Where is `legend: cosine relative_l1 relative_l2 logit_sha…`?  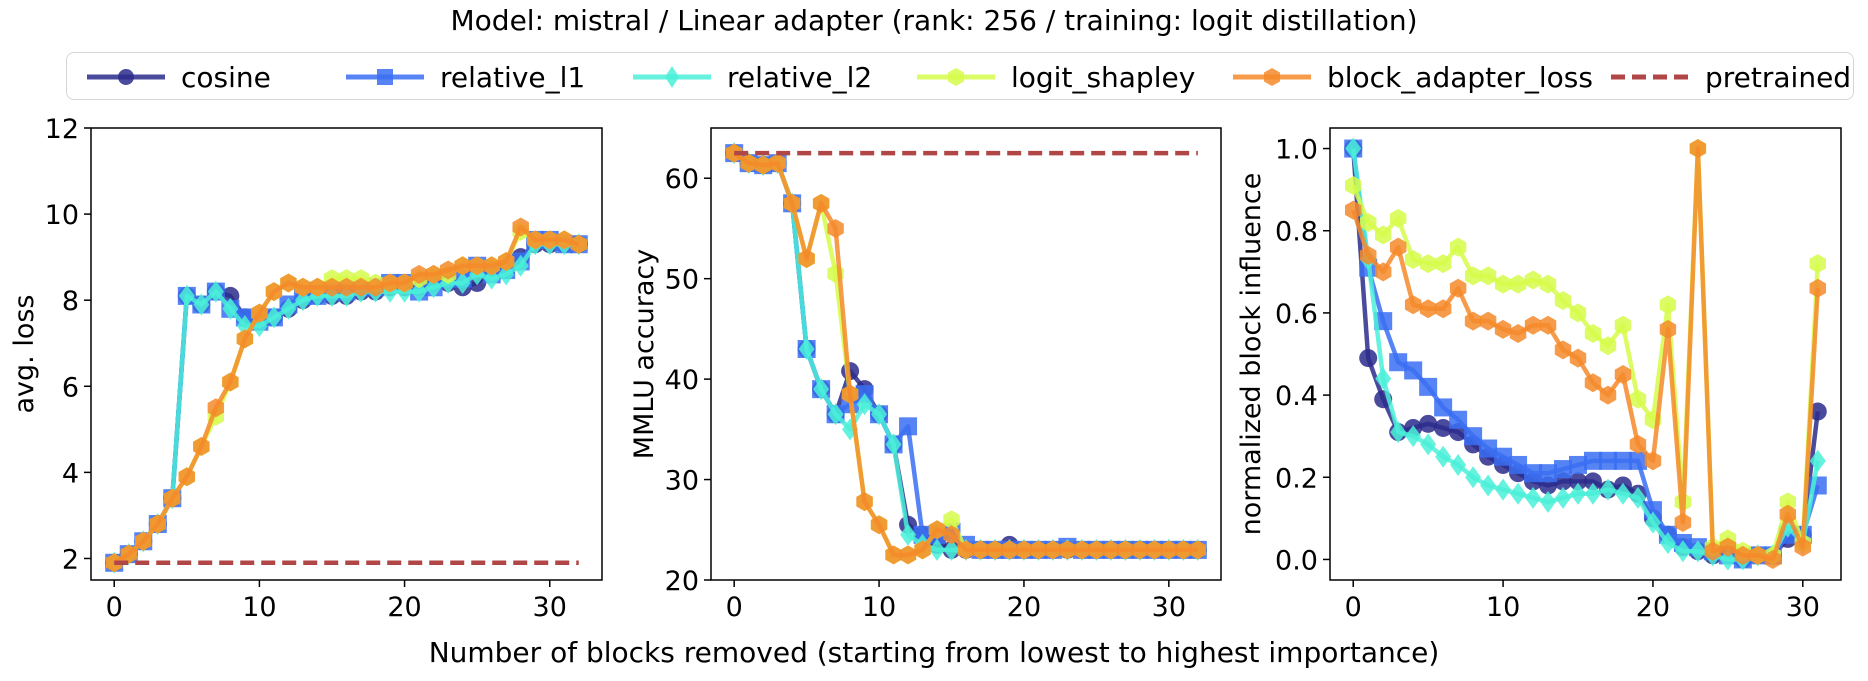 legend: cosine relative_l1 relative_l2 logit_sha… is located at coordinates (960, 76).